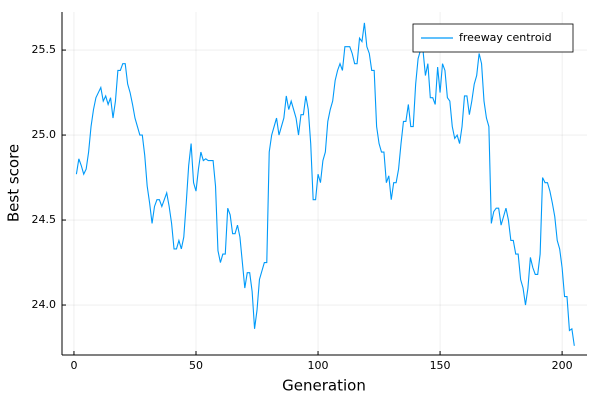  I want to click on y-axis-title: Best score, so click(14, 183).